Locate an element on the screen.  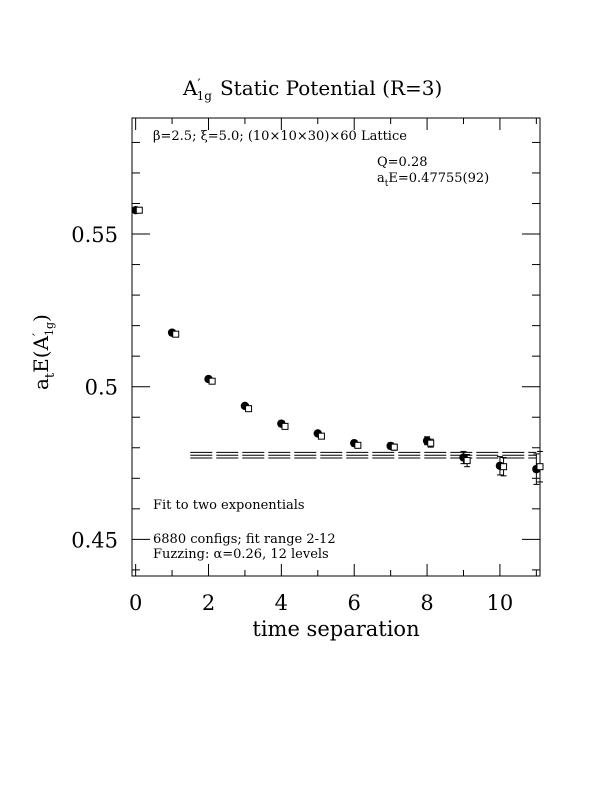
ylabel-close: ) is located at coordinates (41, 318).